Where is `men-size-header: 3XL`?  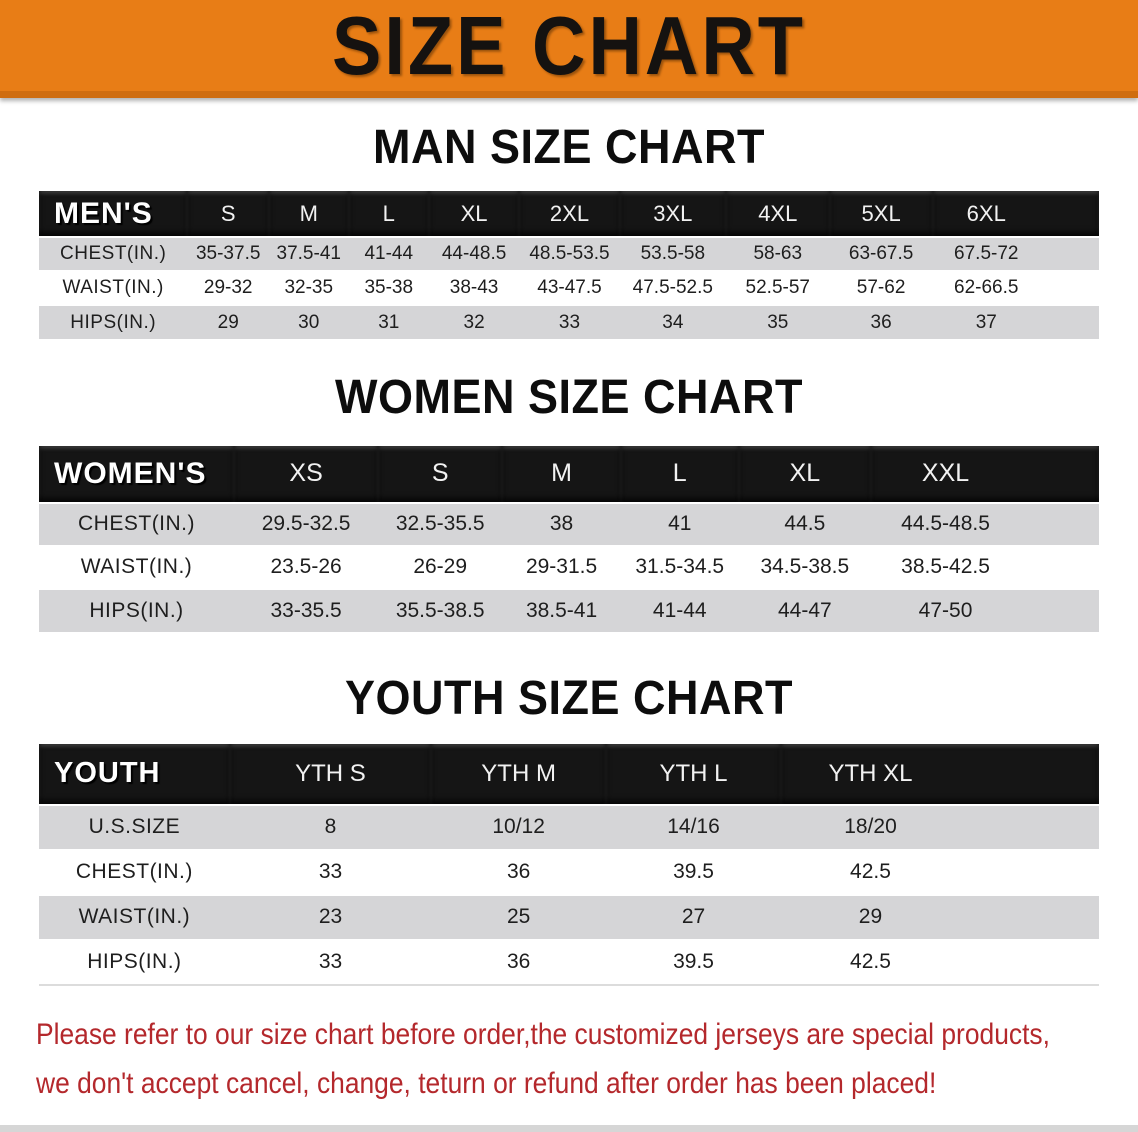
men-size-header: 3XL is located at coordinates (672, 214).